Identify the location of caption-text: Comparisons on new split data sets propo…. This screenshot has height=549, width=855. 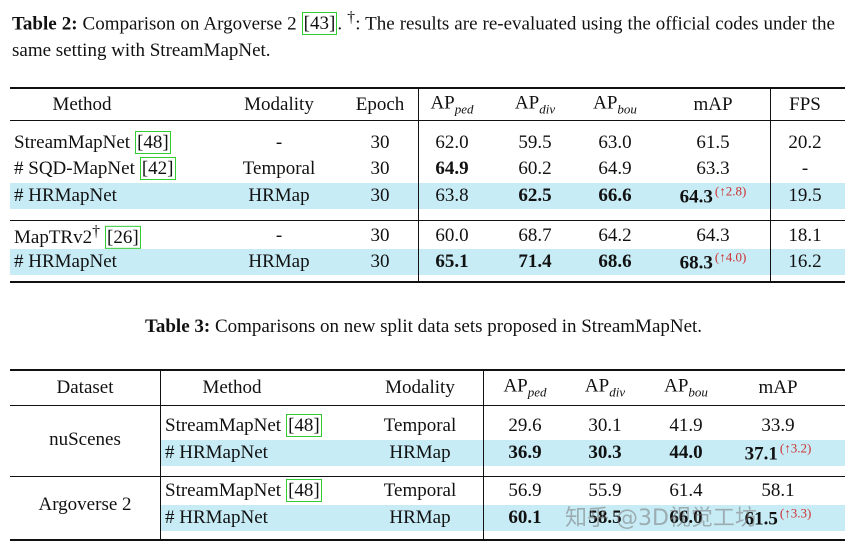
(458, 326).